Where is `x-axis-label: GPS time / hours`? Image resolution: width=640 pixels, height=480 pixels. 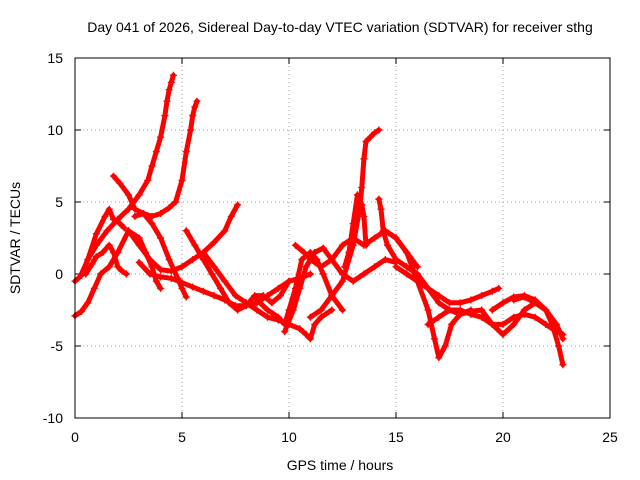
x-axis-label: GPS time / hours is located at coordinates (340, 465).